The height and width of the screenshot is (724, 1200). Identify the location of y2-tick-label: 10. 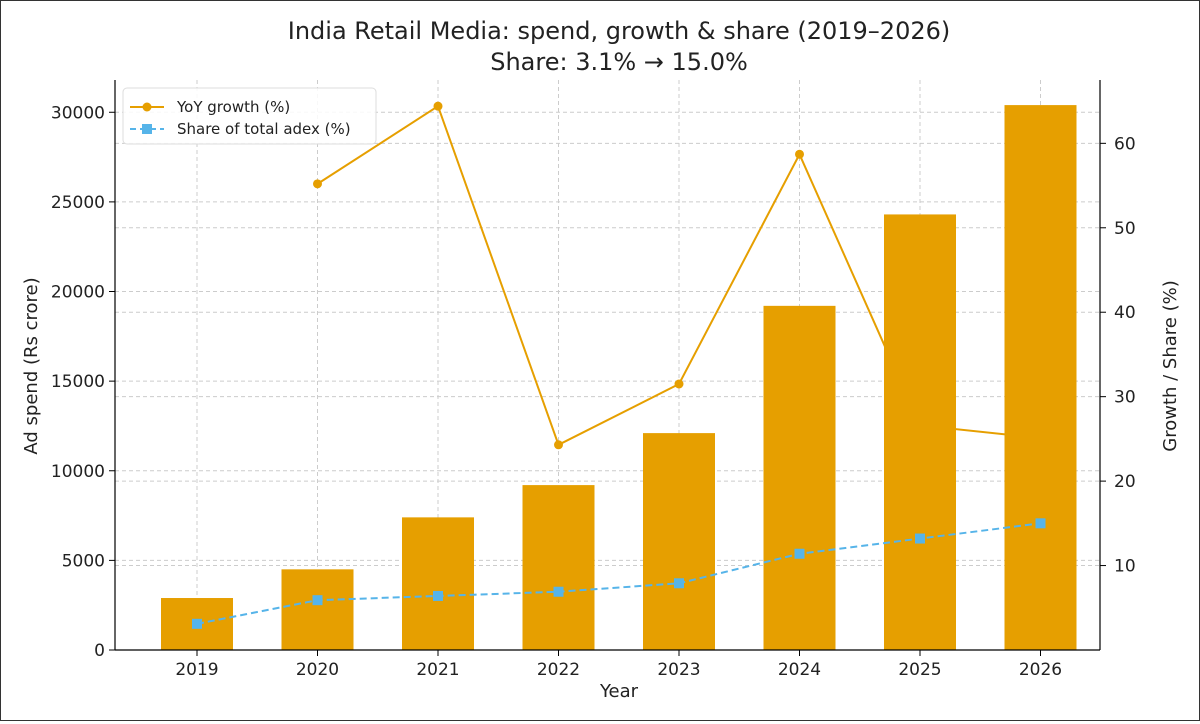
(1125, 567).